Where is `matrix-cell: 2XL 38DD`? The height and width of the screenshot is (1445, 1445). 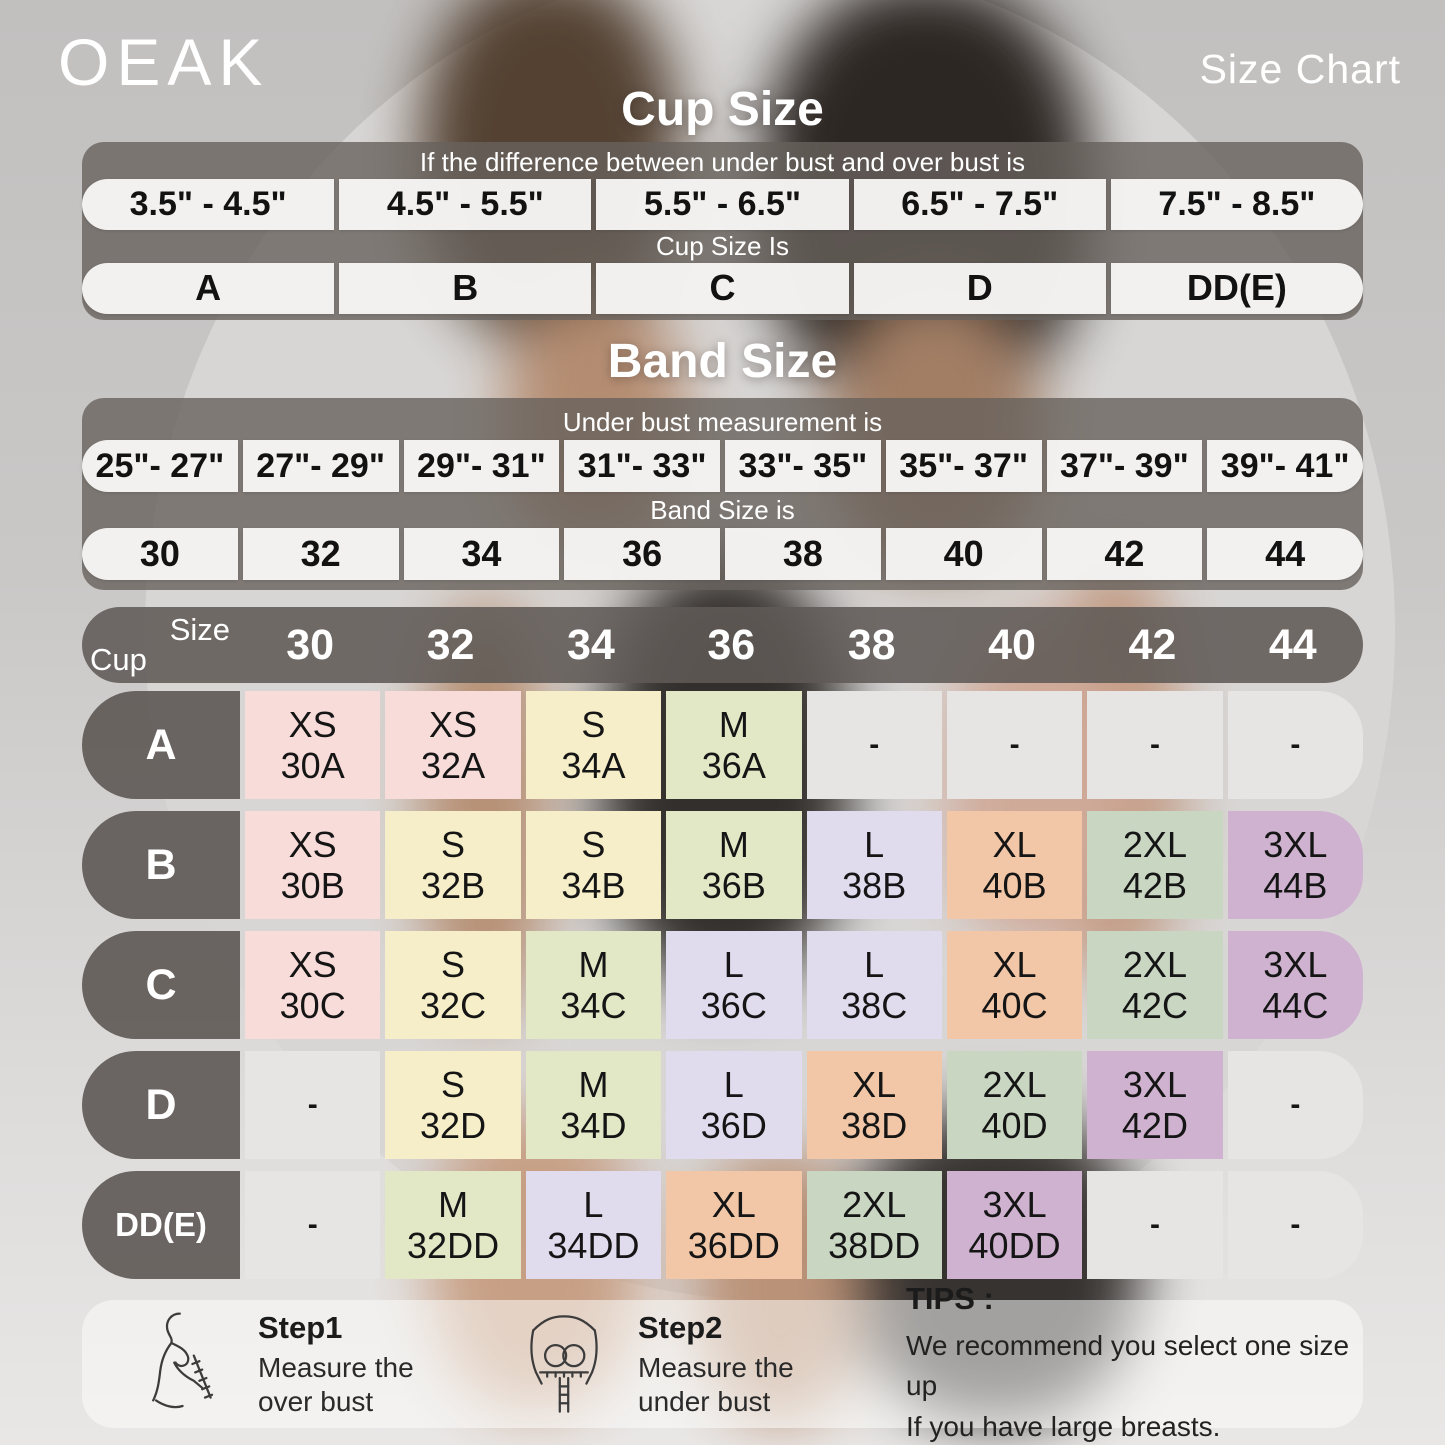 matrix-cell: 2XL 38DD is located at coordinates (874, 1225).